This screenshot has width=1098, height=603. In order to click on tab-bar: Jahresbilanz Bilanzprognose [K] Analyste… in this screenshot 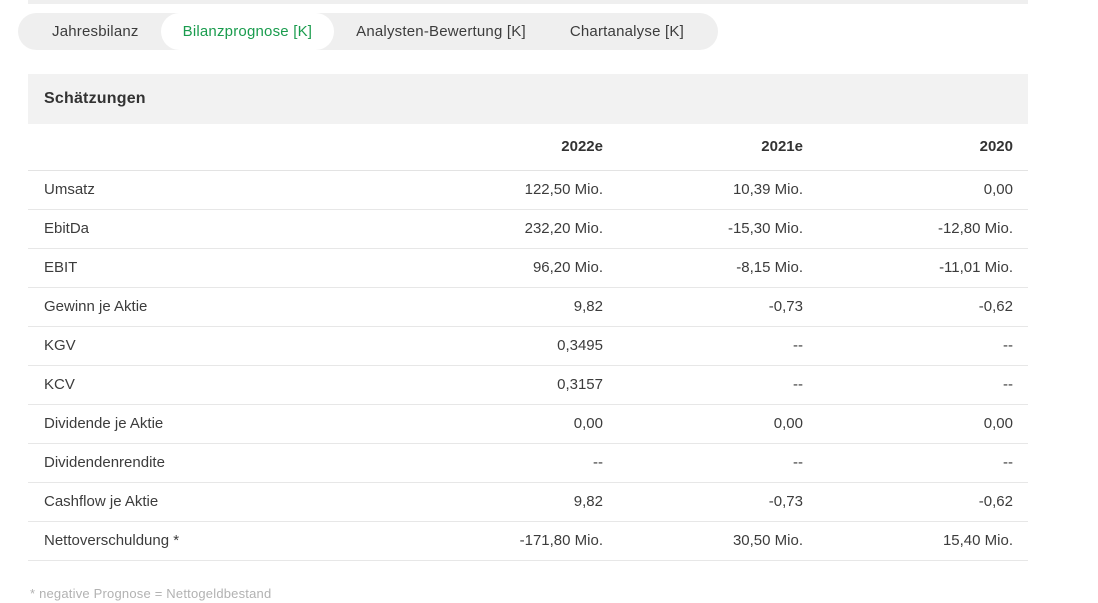, I will do `click(368, 31)`.